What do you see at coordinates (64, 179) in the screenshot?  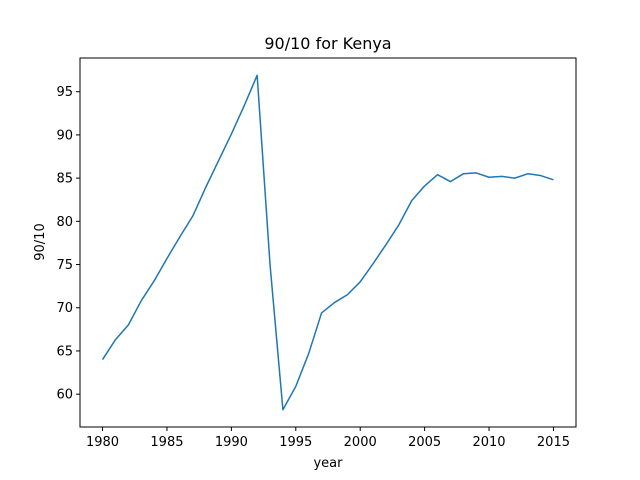 I see `y-tick-label: 85` at bounding box center [64, 179].